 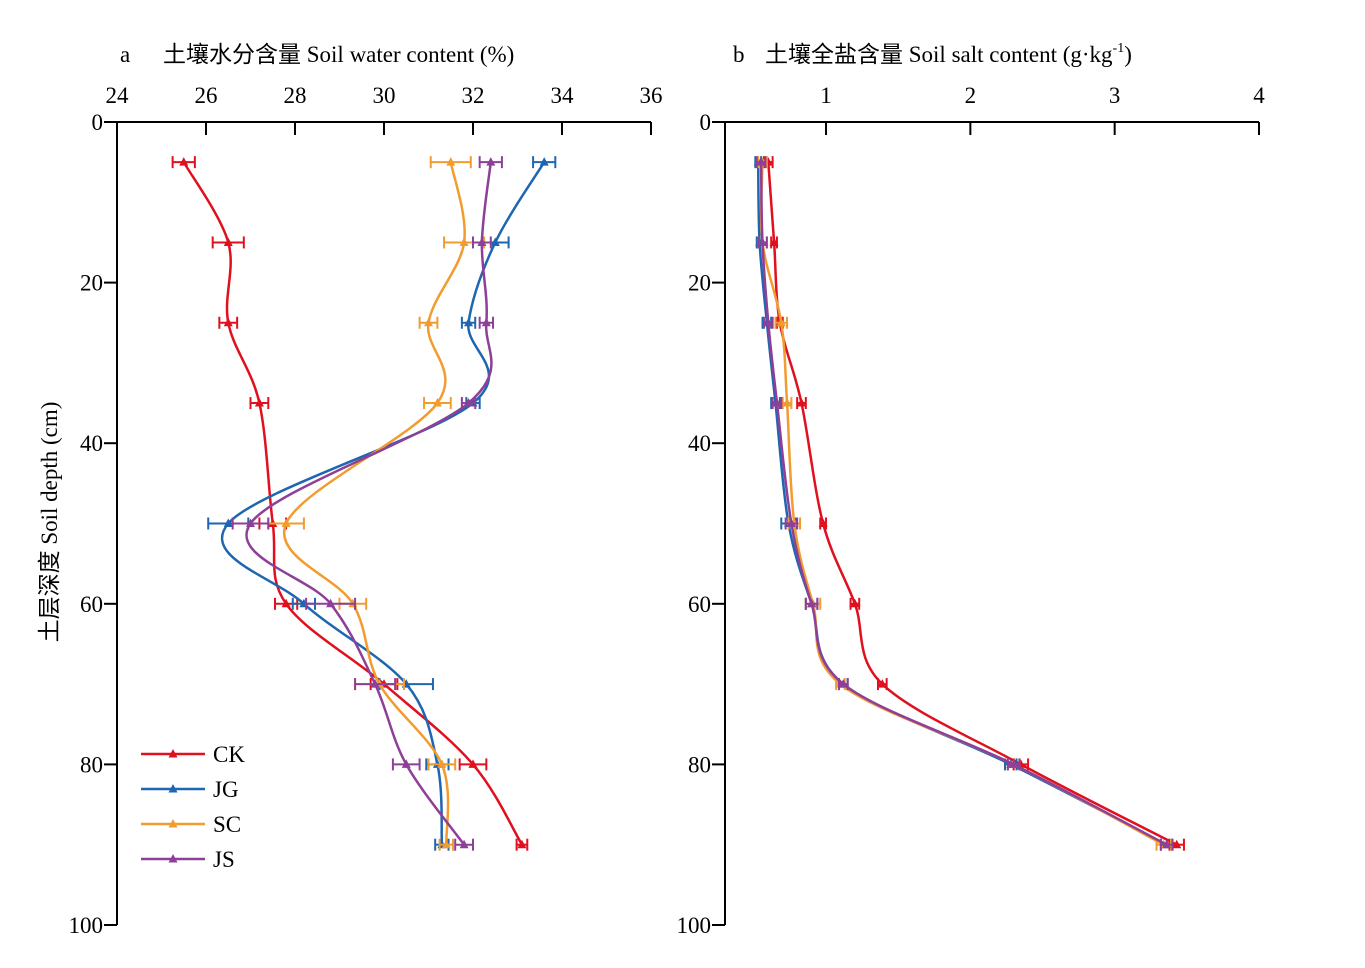 I want to click on panel-b-title-main: 土壤全盐含量 Soil salt content (g·kg, so click(x=939, y=54).